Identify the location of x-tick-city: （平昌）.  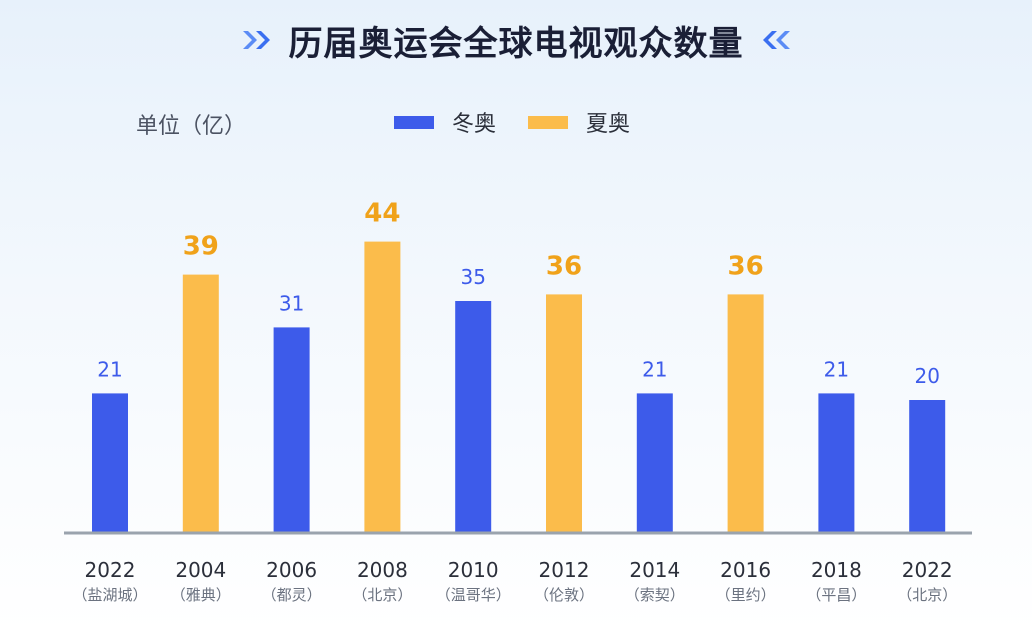
(836, 595).